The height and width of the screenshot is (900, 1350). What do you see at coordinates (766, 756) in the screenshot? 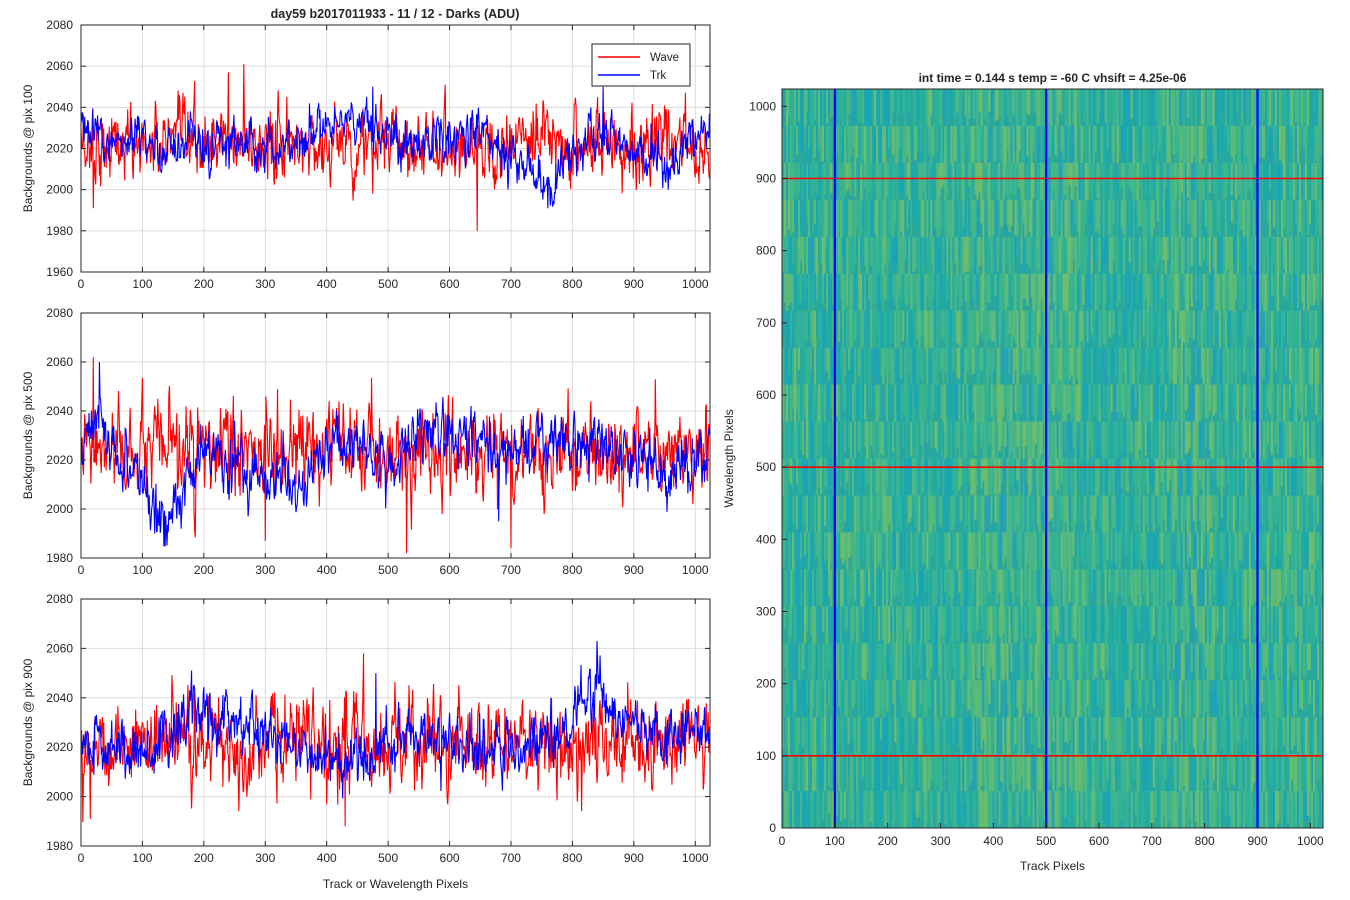
I see `y-tick-label: 100` at bounding box center [766, 756].